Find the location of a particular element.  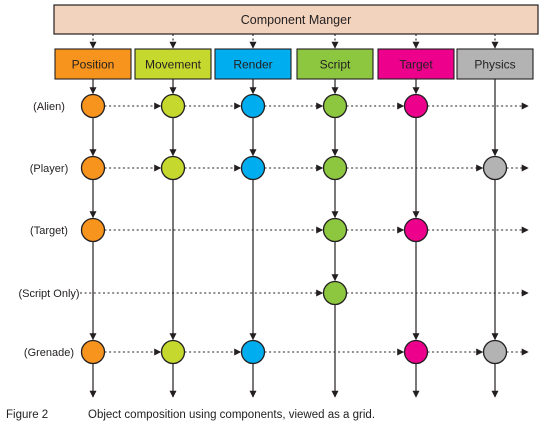

node-target-script is located at coordinates (335, 230).